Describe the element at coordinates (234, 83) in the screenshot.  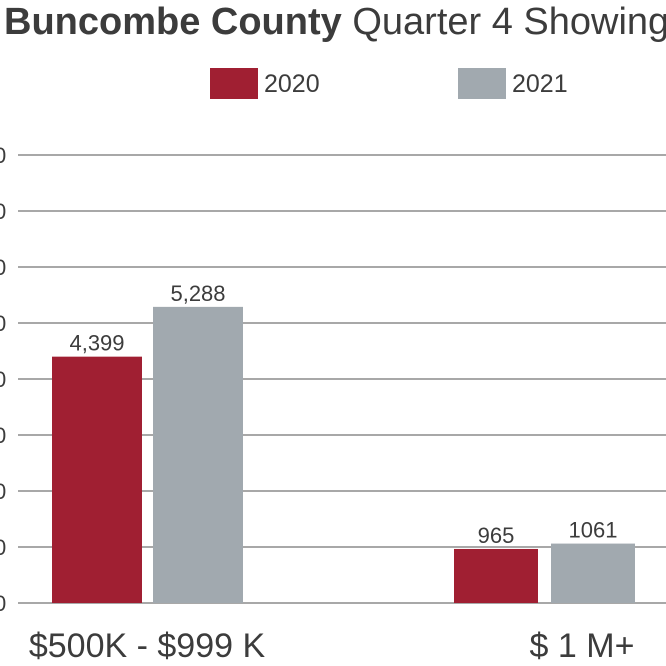
I see `legend-swatch-2020` at that location.